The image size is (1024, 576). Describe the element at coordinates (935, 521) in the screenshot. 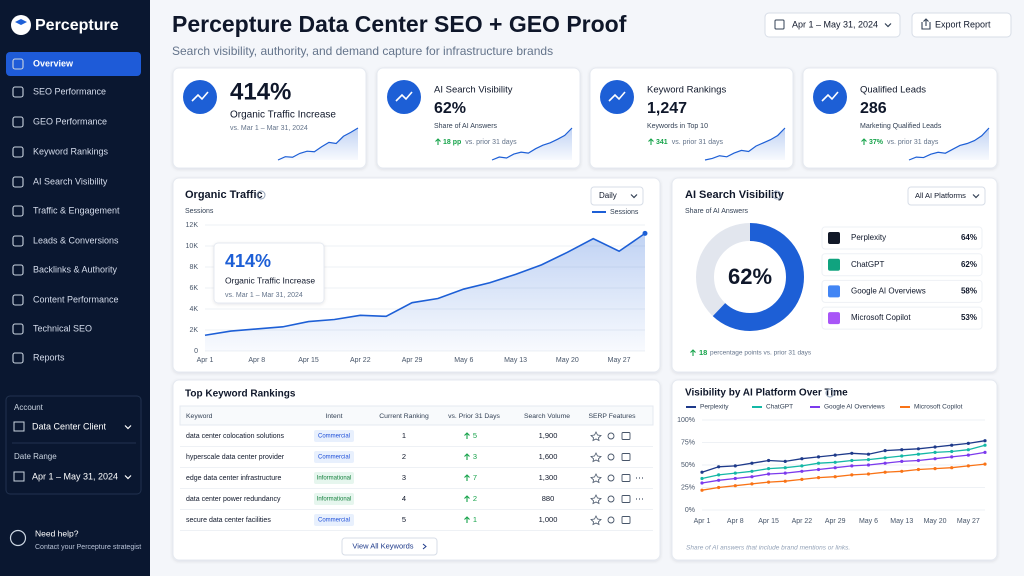

I see `x-tick-label: May 20` at that location.